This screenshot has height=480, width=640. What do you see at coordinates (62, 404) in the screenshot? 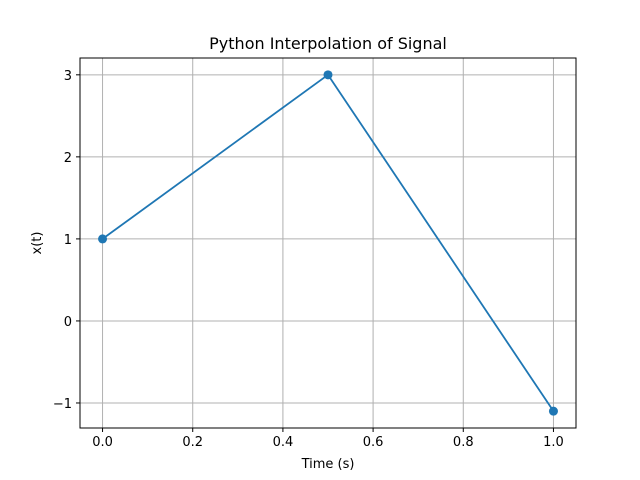
I see `y-tick-label: −1` at bounding box center [62, 404].